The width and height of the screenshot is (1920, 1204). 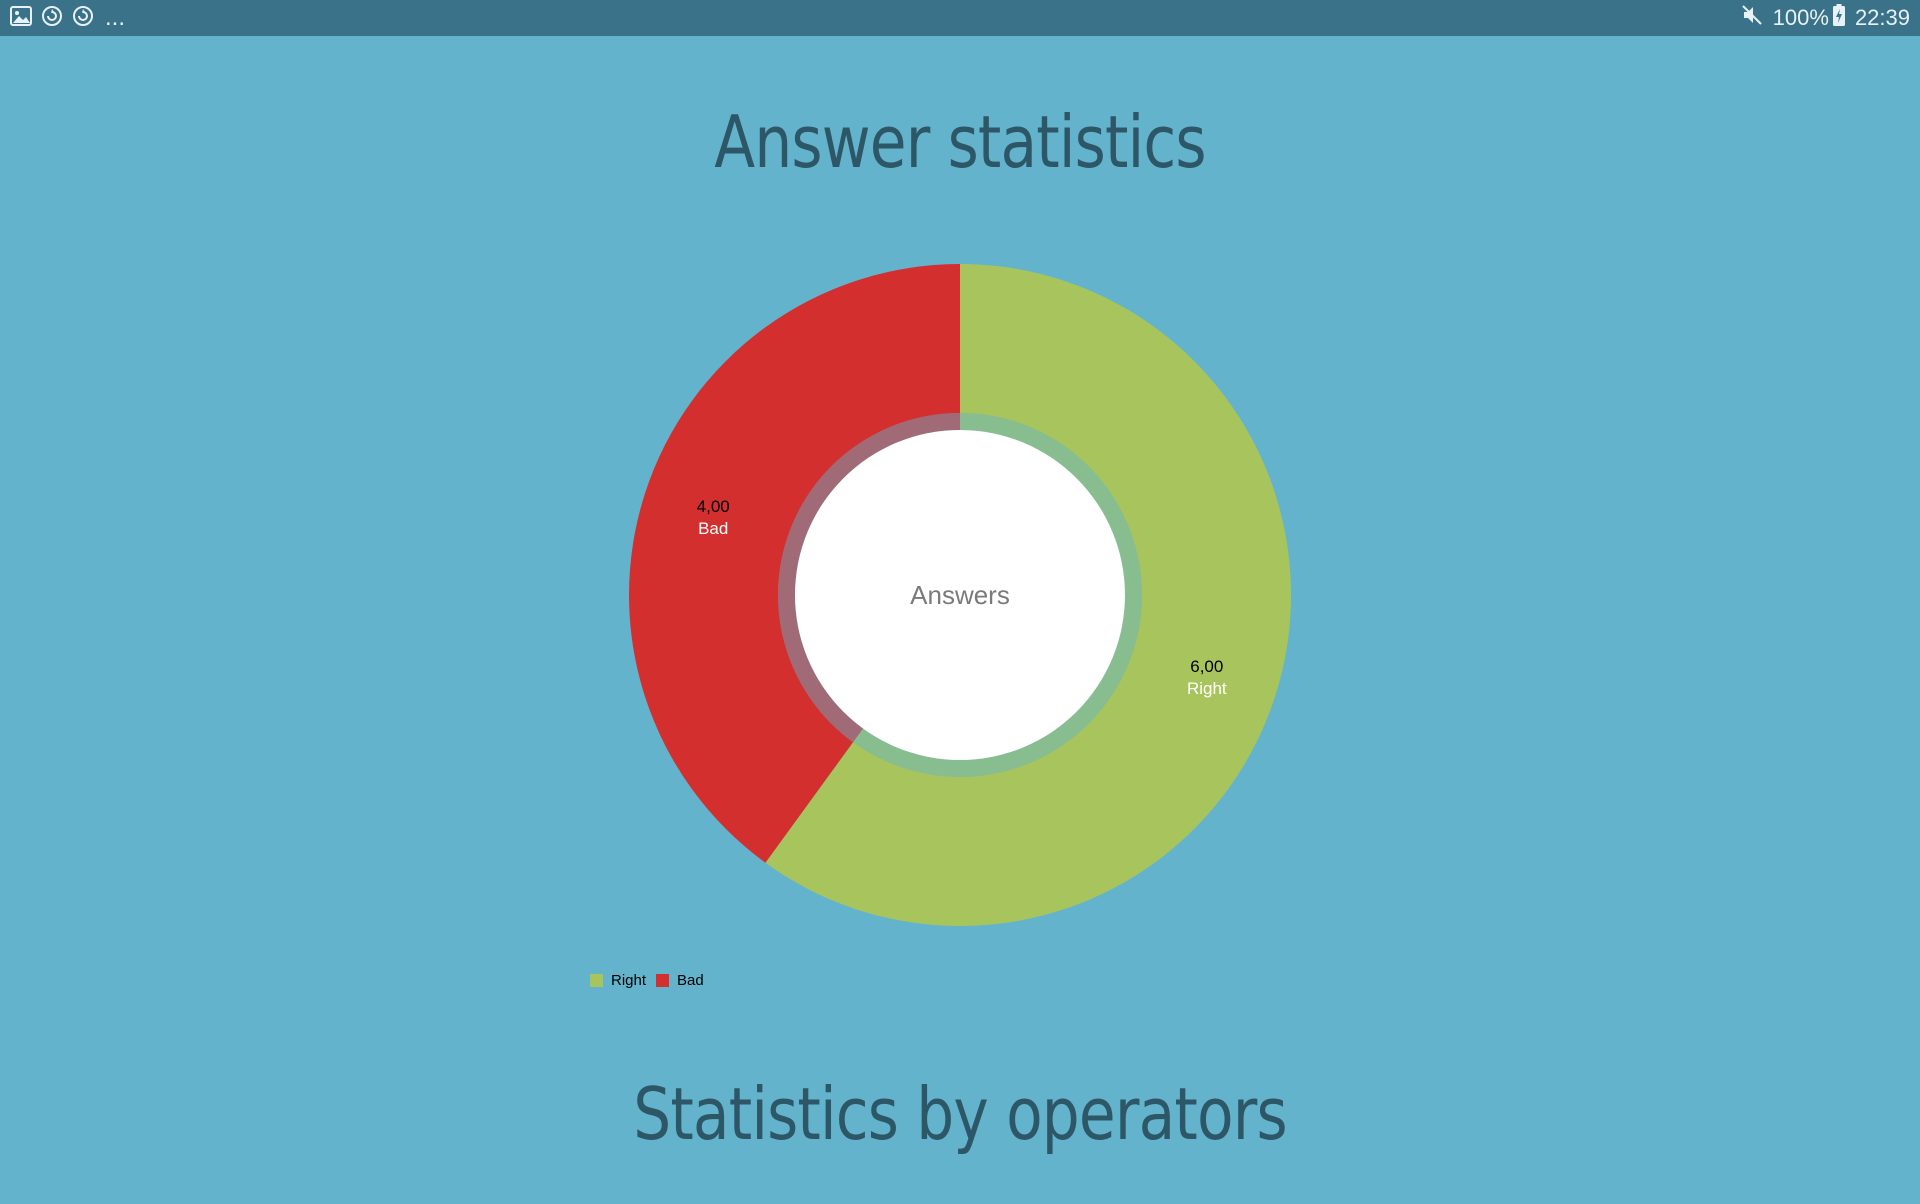 What do you see at coordinates (960, 18) in the screenshot?
I see `status-bar: ... 100% 22:39` at bounding box center [960, 18].